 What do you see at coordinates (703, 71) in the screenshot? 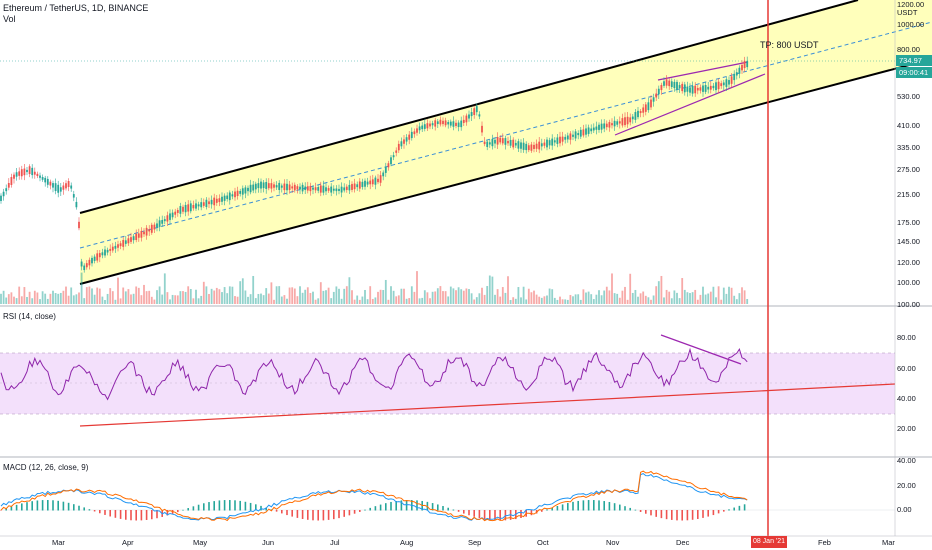
I see `wedge-upper-line` at bounding box center [703, 71].